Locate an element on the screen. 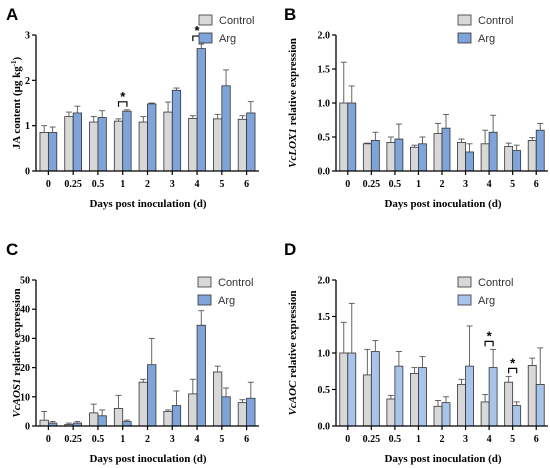  bar-control-0.25 is located at coordinates (69, 144).